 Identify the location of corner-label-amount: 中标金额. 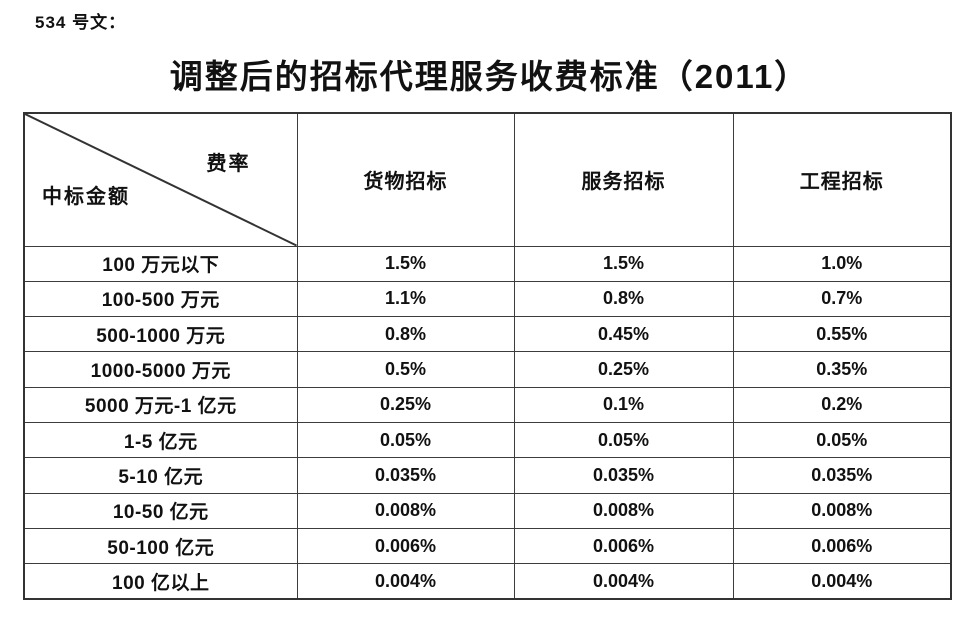
(86, 197).